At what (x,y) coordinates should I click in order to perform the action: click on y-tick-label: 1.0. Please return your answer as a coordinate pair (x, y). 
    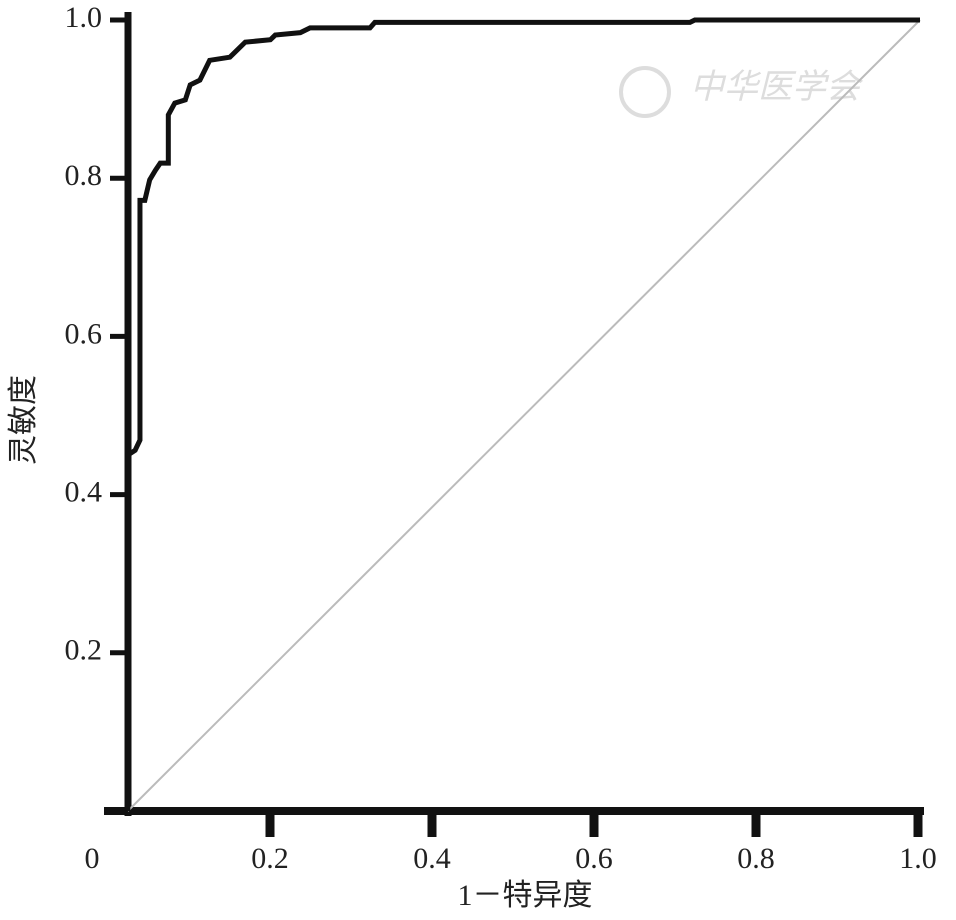
    Looking at the image, I should click on (84, 17).